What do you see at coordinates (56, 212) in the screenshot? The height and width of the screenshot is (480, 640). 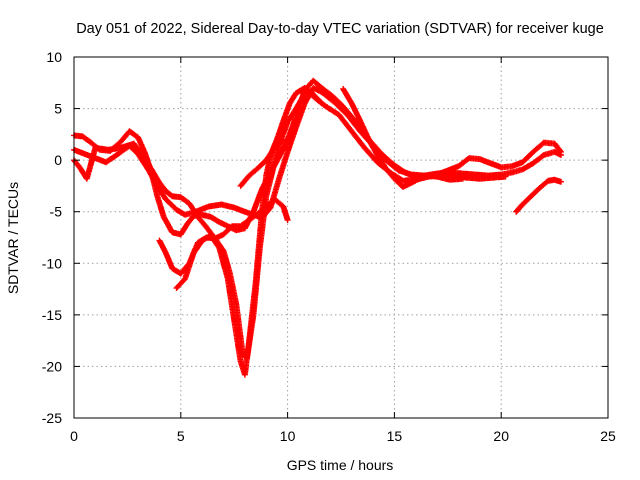 I see `y-tick-label: -5` at bounding box center [56, 212].